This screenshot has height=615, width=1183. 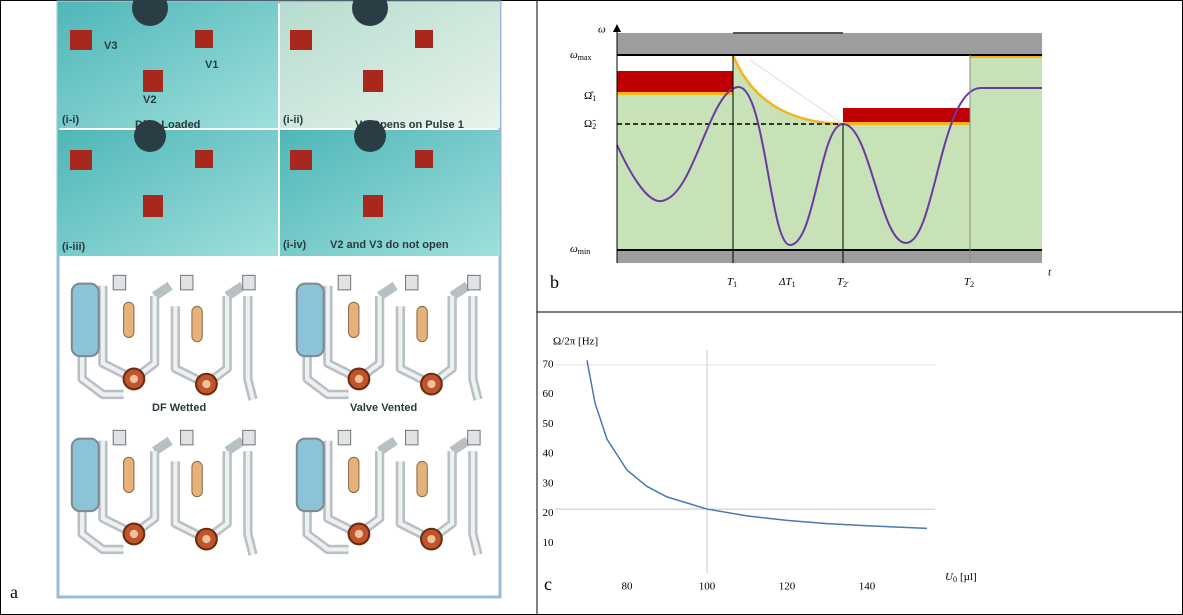 I want to click on y-tick-label: 60, so click(x=549, y=394).